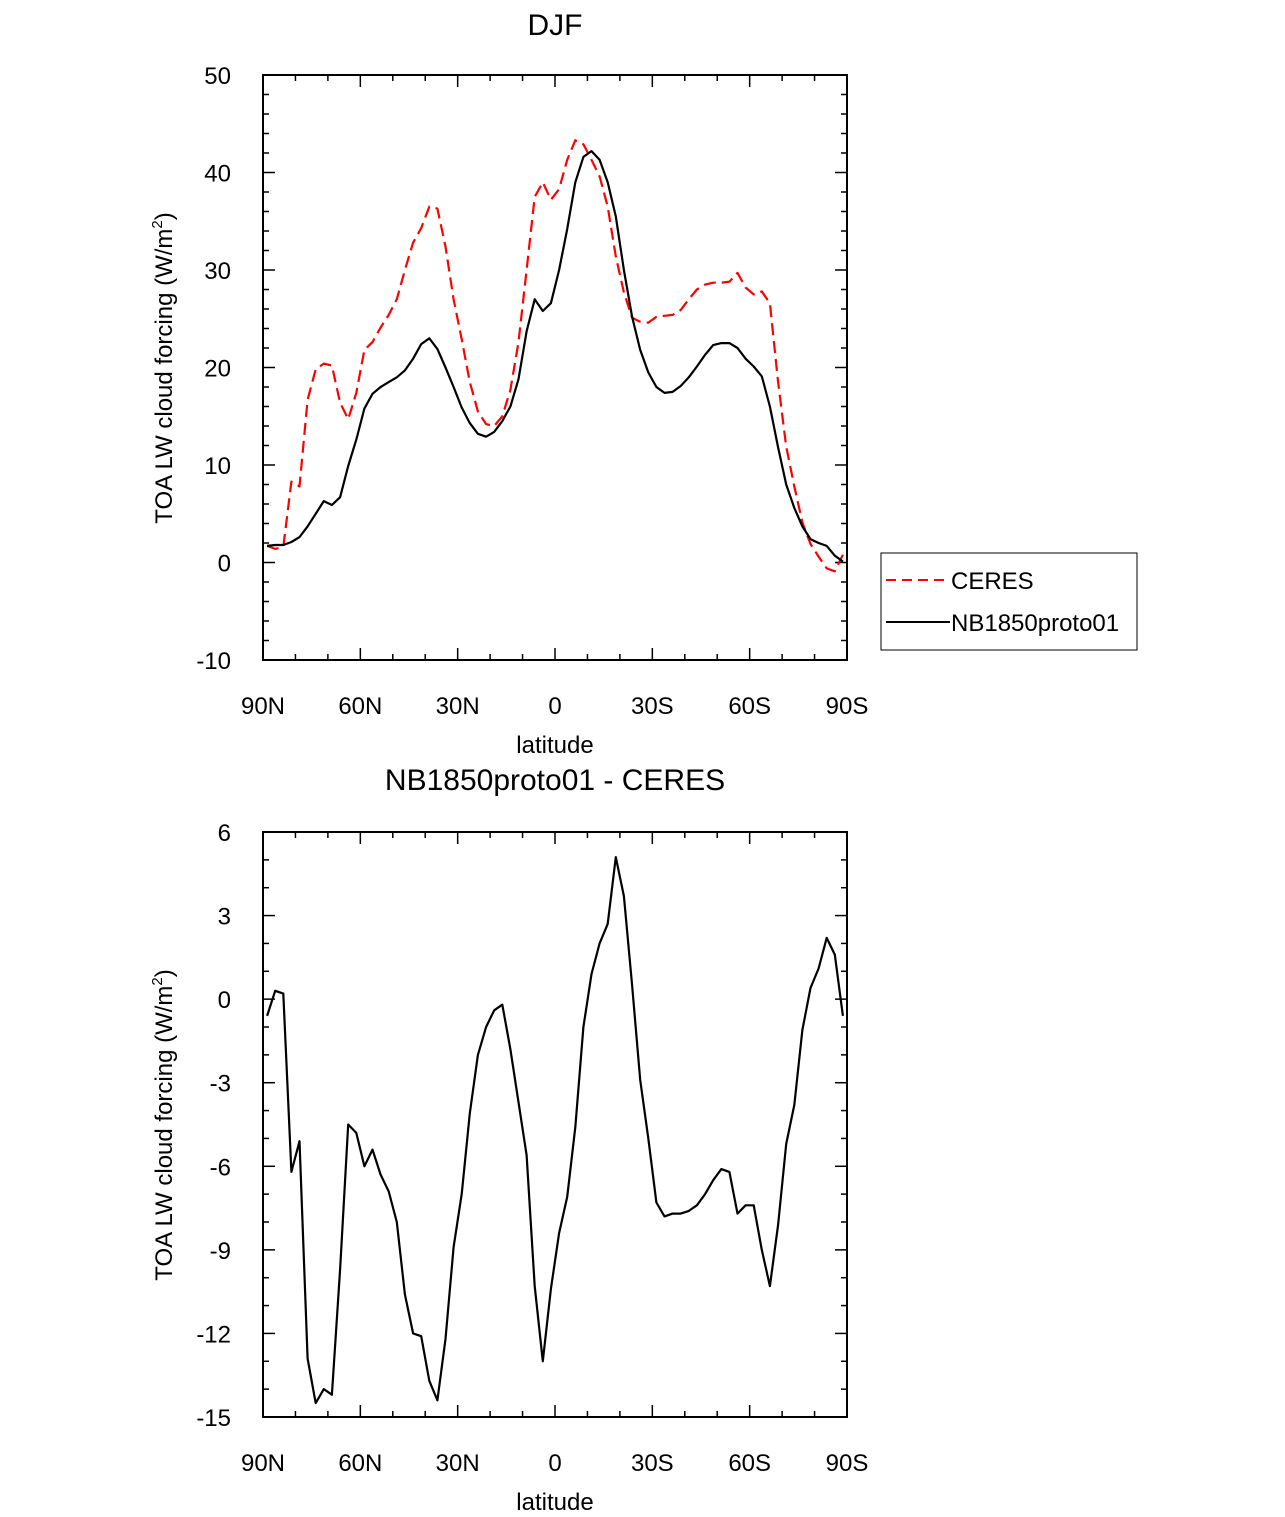 The height and width of the screenshot is (1517, 1285). Describe the element at coordinates (217, 369) in the screenshot. I see `top-y-tick-label: 20` at that location.